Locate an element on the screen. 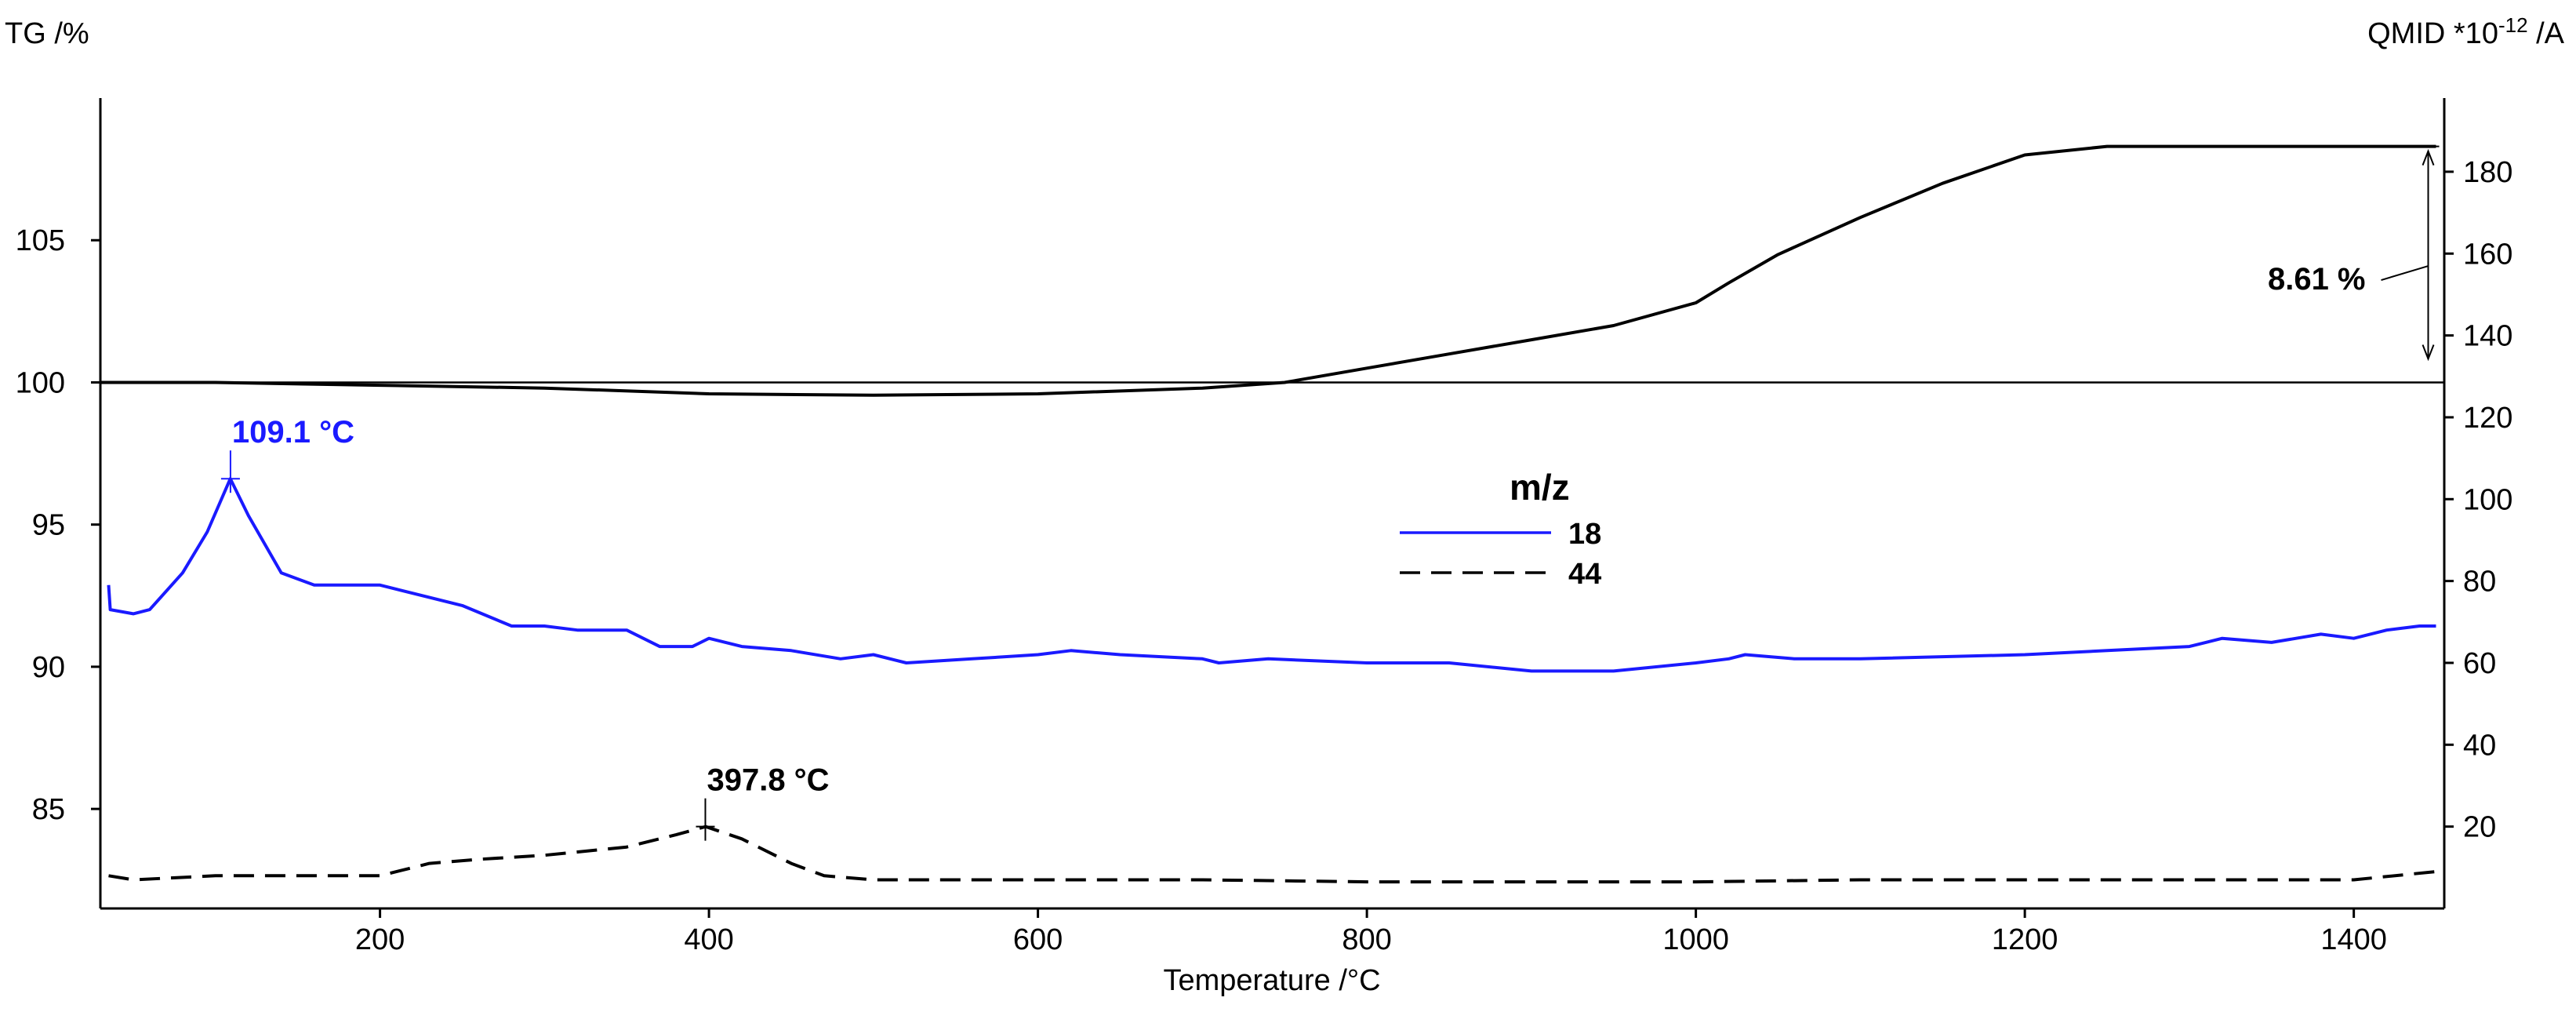  peak-label-0: 109.1 °C is located at coordinates (293, 432).